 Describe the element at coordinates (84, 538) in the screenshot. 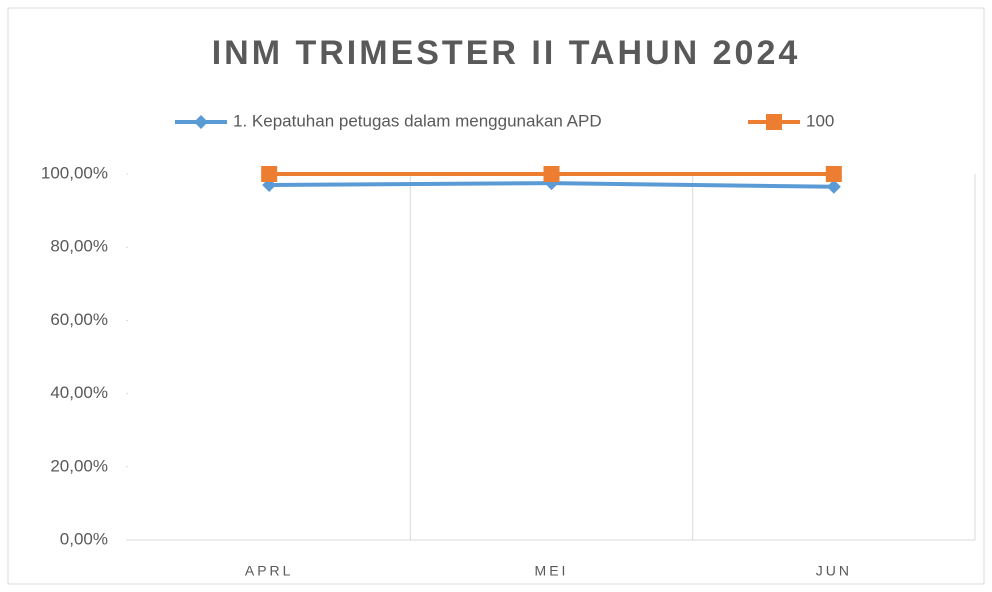

I see `y-tick-label: 0,00%` at that location.